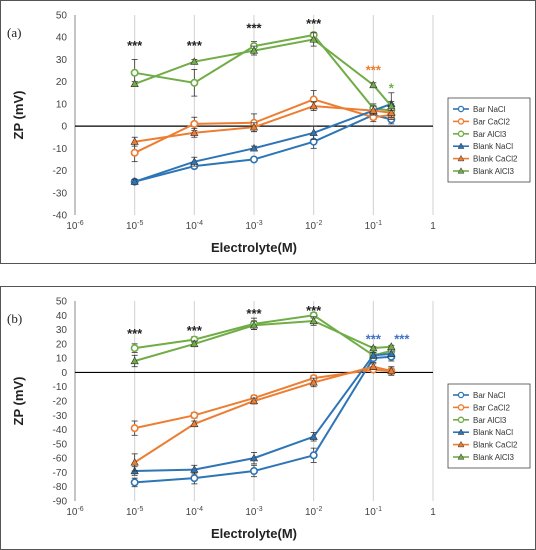 The image size is (536, 550). I want to click on chart0-legend-label: Bar CaCl2, so click(491, 121).